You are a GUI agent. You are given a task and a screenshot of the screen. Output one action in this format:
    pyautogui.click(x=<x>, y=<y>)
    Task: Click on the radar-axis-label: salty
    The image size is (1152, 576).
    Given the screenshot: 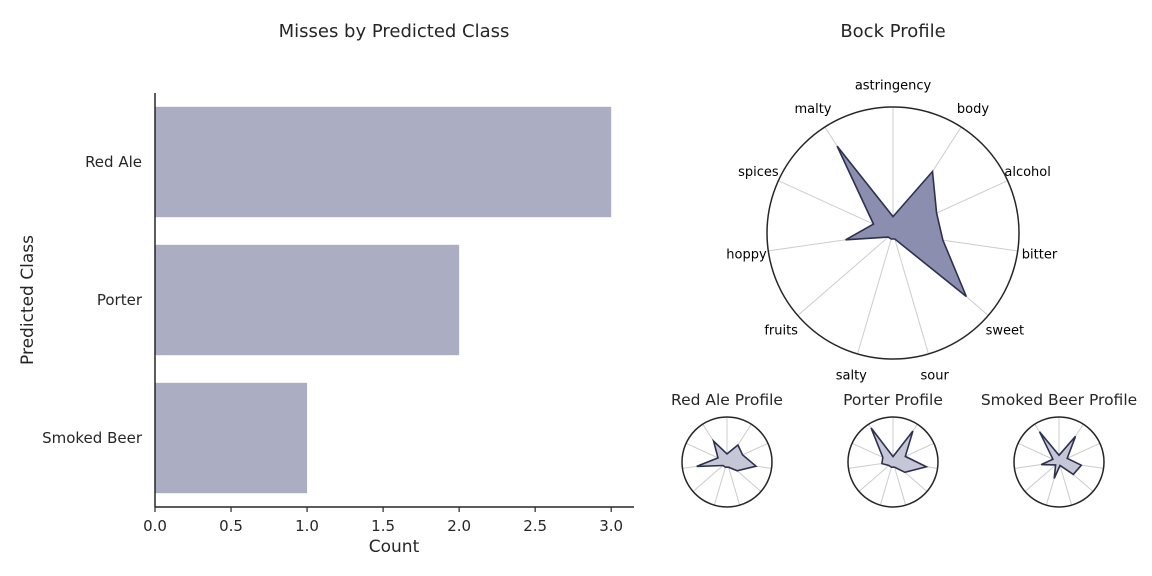 What is the action you would take?
    pyautogui.click(x=851, y=376)
    